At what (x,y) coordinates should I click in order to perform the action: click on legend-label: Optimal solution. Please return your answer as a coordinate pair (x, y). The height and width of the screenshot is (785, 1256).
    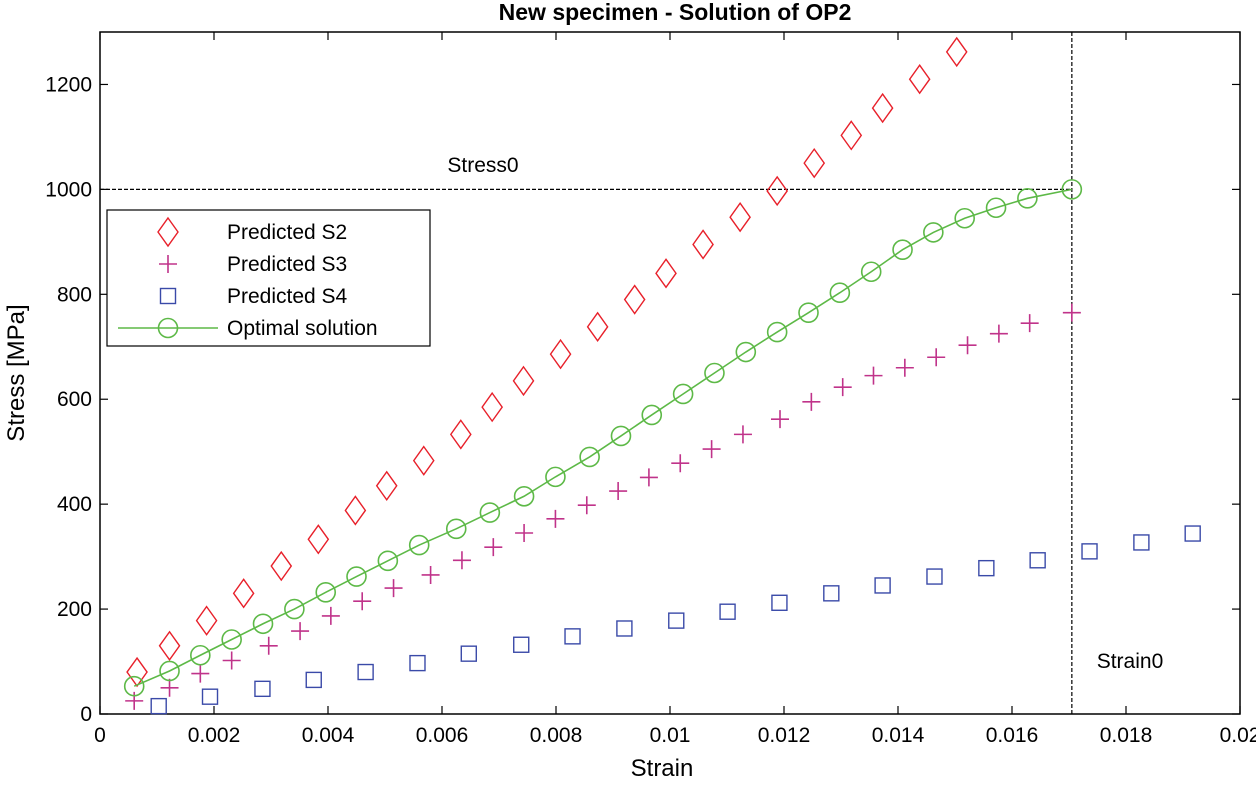
    Looking at the image, I should click on (302, 328).